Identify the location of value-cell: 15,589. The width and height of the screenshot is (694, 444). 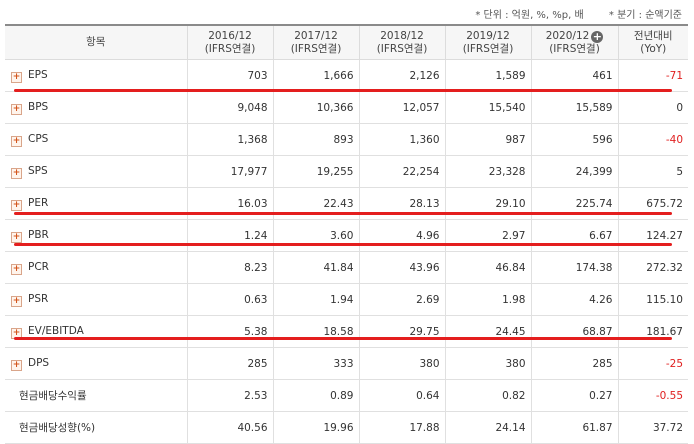
(575, 107).